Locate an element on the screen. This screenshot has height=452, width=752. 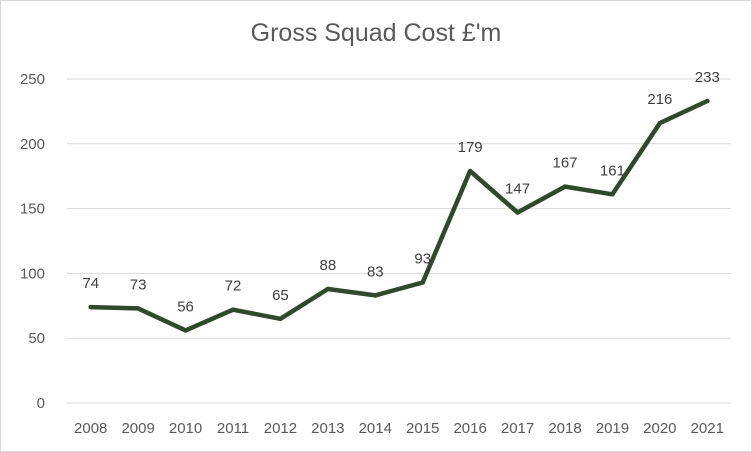
x-tick-label: 2014 is located at coordinates (375, 428).